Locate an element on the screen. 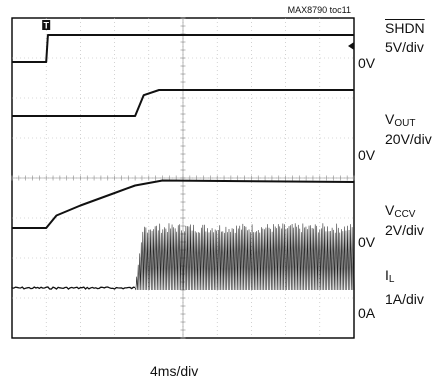 This screenshot has height=385, width=437. il-name-sub: L is located at coordinates (391, 279).